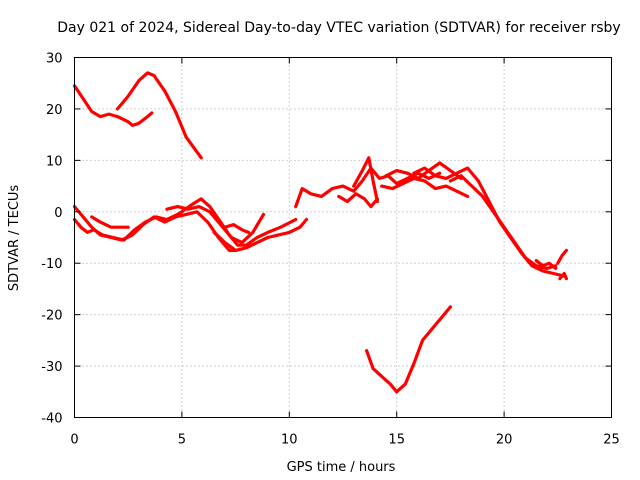  I want to click on series-track-l, so click(365, 180).